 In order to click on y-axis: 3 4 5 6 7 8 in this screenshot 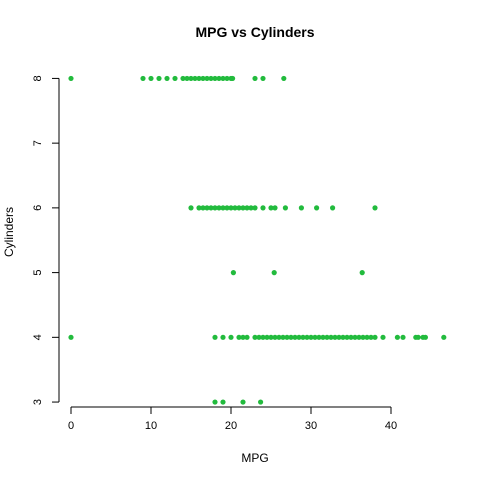, I will do `click(46, 240)`.